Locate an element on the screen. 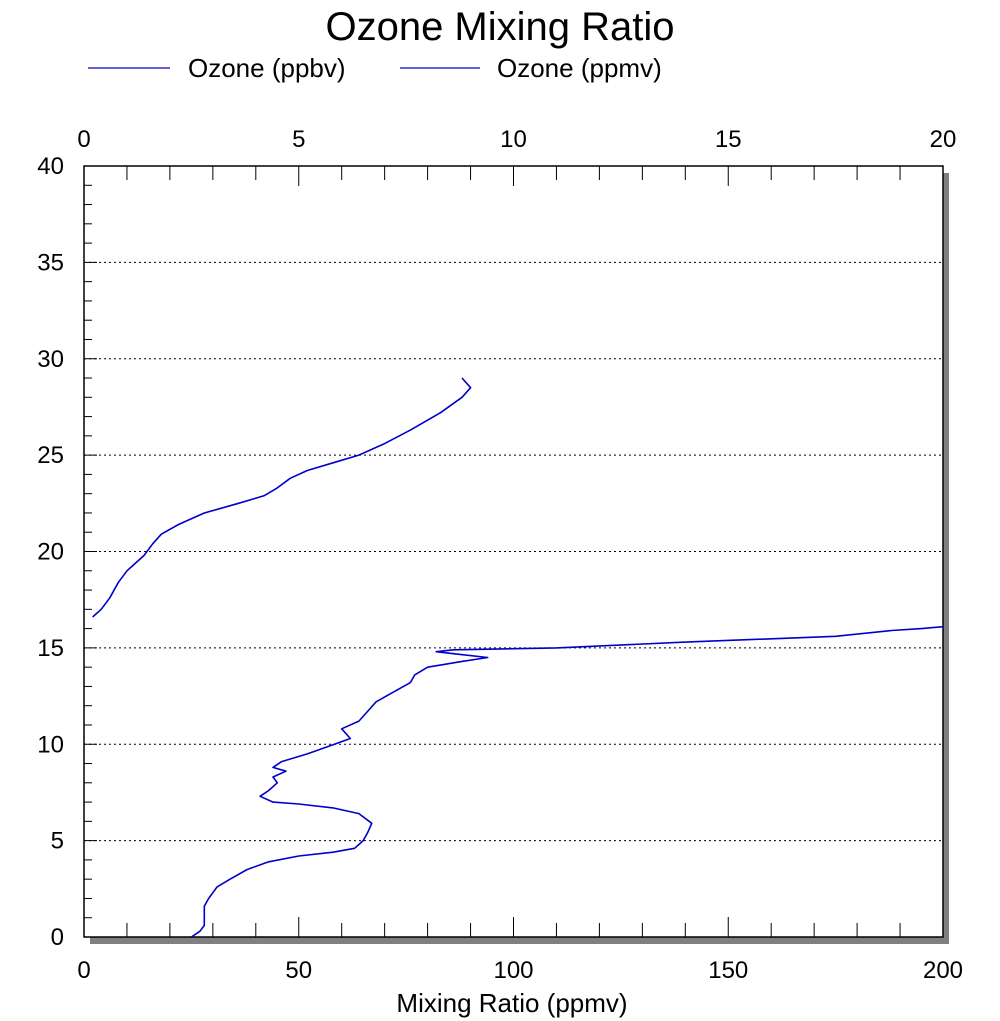 The height and width of the screenshot is (1021, 1000). x-top-tick-label: 15 is located at coordinates (728, 139).